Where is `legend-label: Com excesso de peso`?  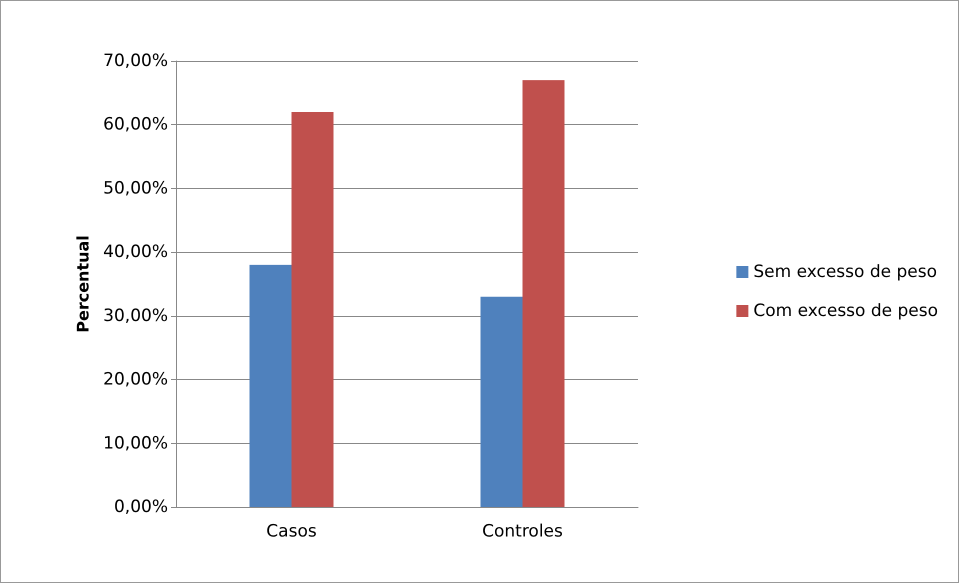 legend-label: Com excesso de peso is located at coordinates (845, 311).